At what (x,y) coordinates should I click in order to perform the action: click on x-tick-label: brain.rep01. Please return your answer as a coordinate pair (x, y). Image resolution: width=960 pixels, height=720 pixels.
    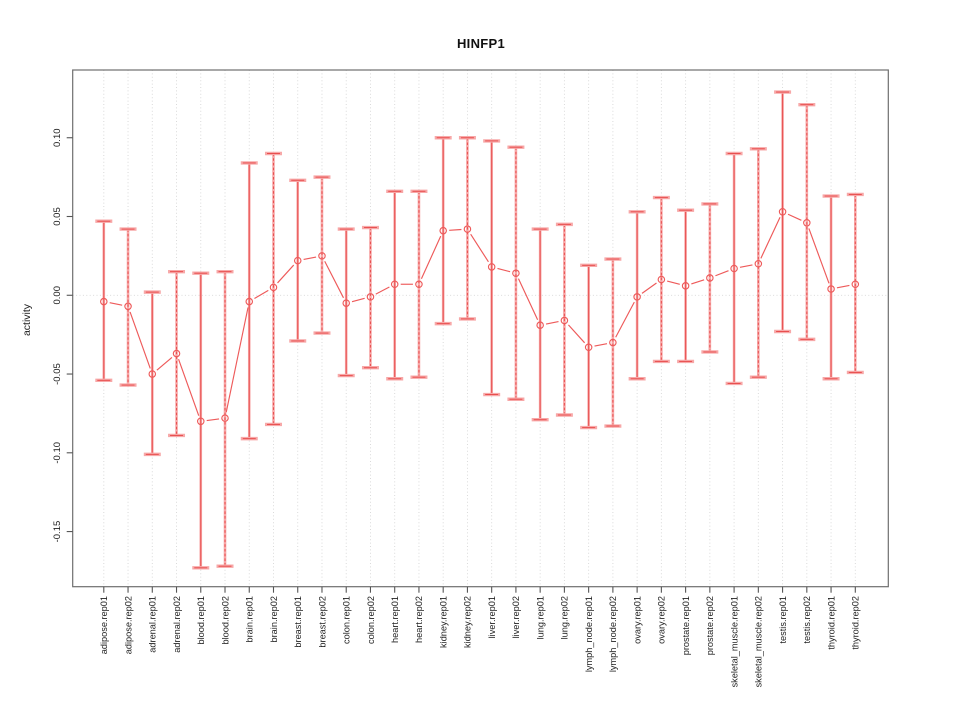
    Looking at the image, I should click on (250, 619).